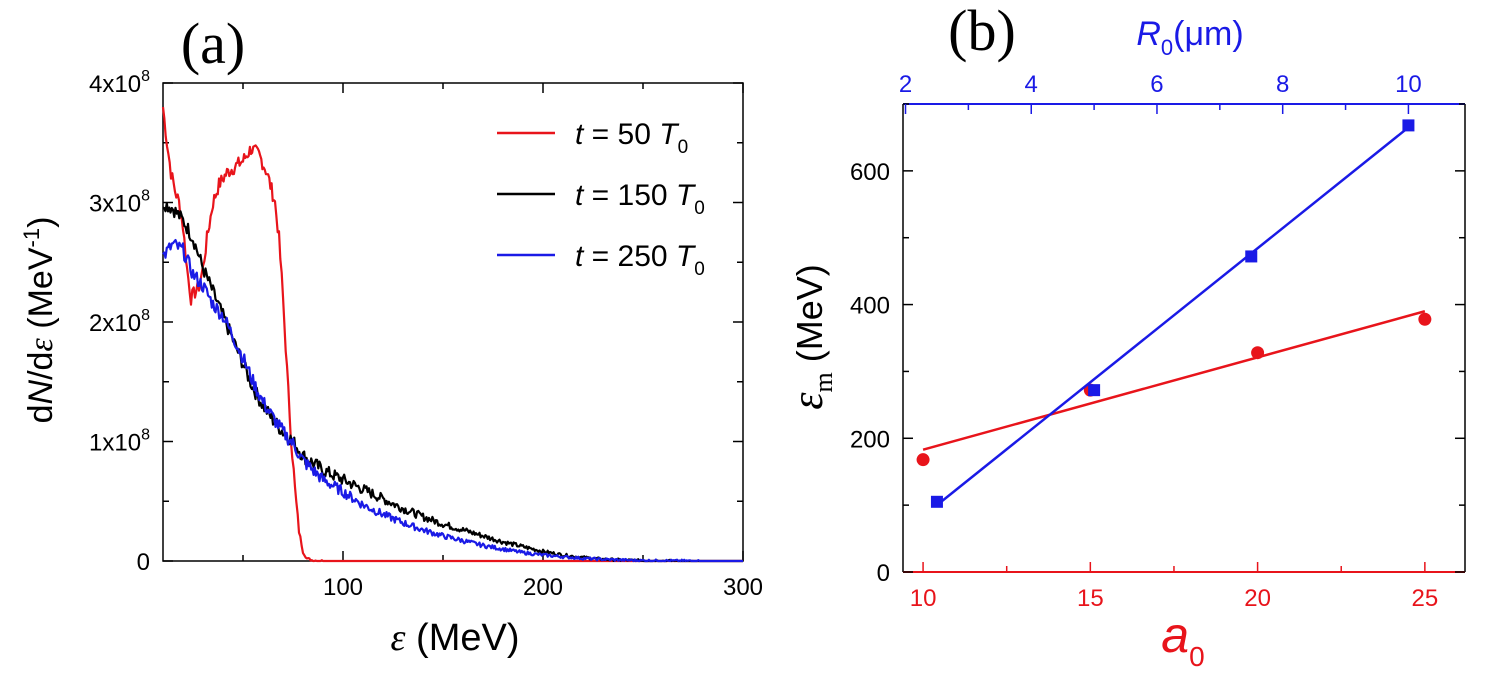 This screenshot has height=677, width=1500. Describe the element at coordinates (1408, 84) in the screenshot. I see `top-tick-label: 10` at that location.